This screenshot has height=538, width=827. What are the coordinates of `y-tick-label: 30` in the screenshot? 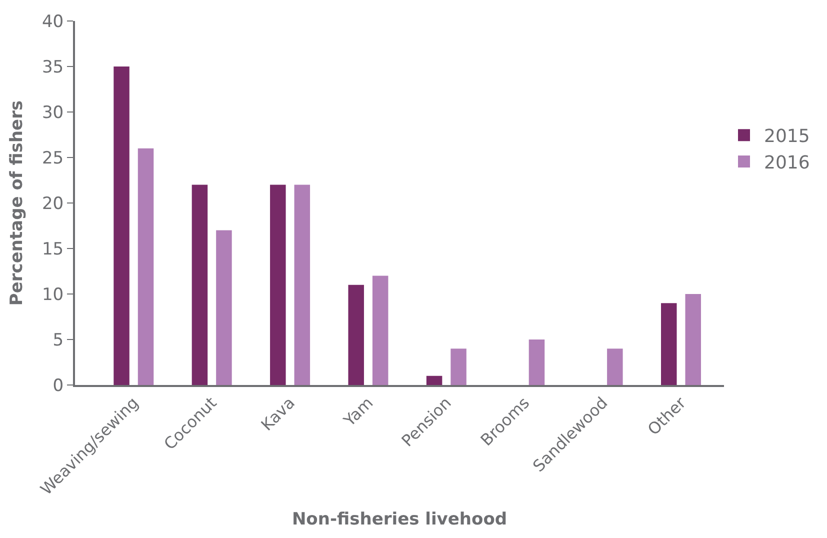 It's located at (53, 112).